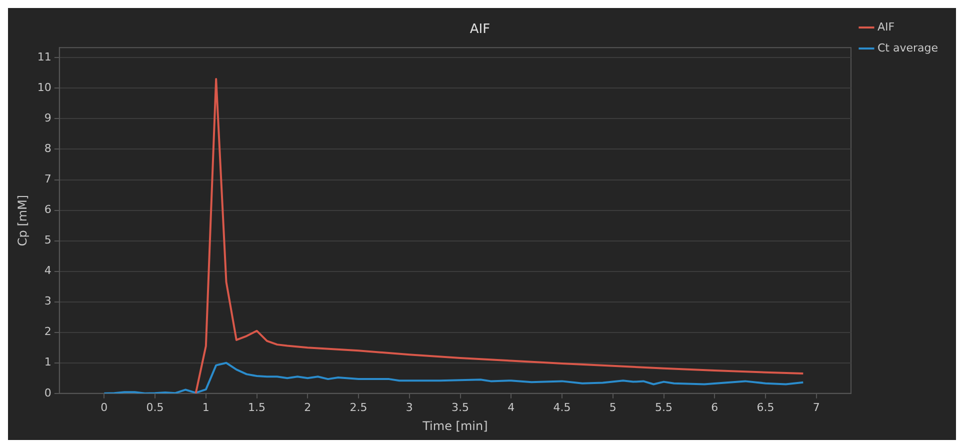 The width and height of the screenshot is (964, 448). I want to click on x-axis-title: Time [min], so click(455, 425).